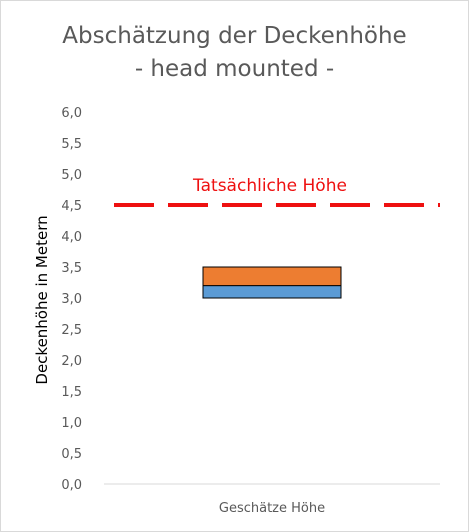 The width and height of the screenshot is (469, 532). What do you see at coordinates (71, 113) in the screenshot?
I see `y-tick-label: 6,0` at bounding box center [71, 113].